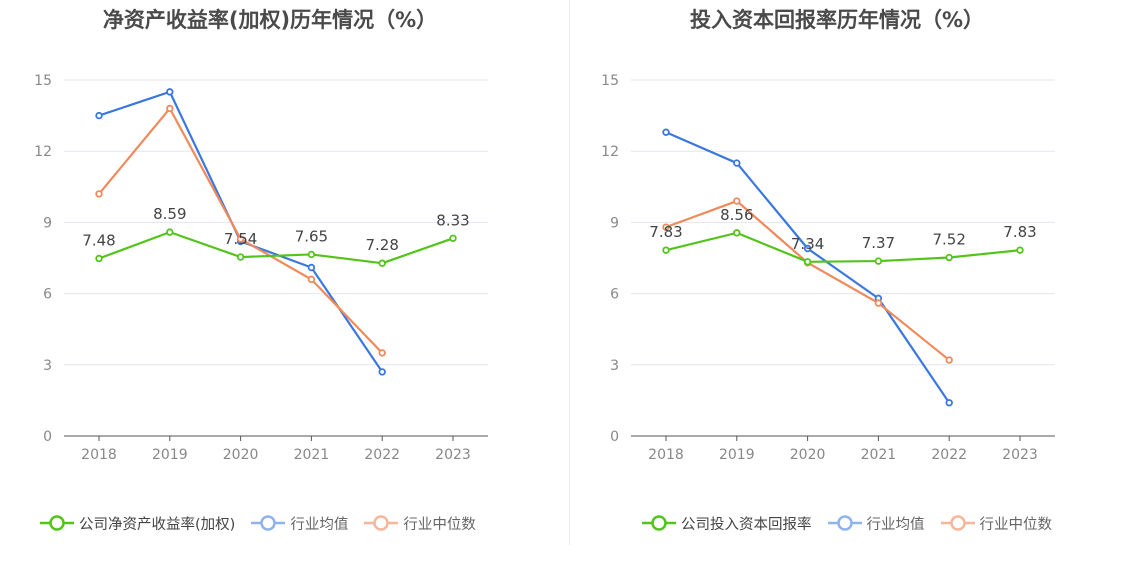 The width and height of the screenshot is (1134, 582). Describe the element at coordinates (270, 20) in the screenshot. I see `chart-title: 净资产收益率(加权)历年情况（%）` at that location.